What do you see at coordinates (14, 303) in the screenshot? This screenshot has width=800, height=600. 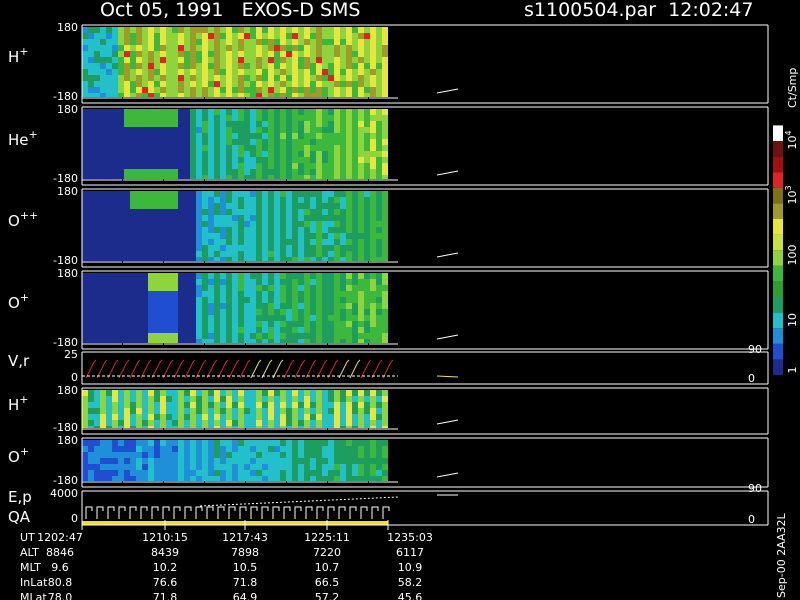 I see `panel-label-text: O` at bounding box center [14, 303].